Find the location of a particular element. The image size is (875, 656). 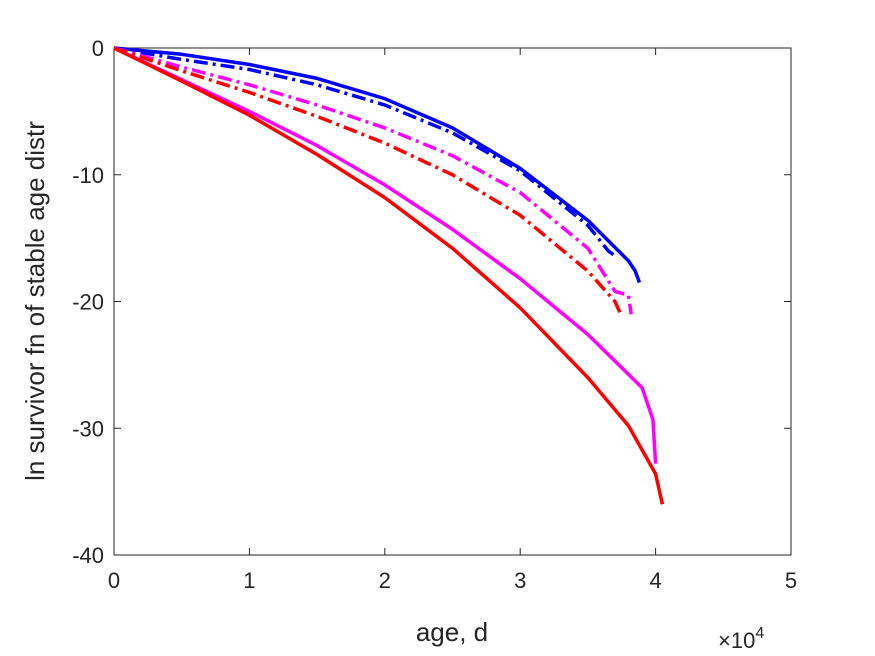

x-axis-multiplier: ×10⁴ is located at coordinates (741, 639).